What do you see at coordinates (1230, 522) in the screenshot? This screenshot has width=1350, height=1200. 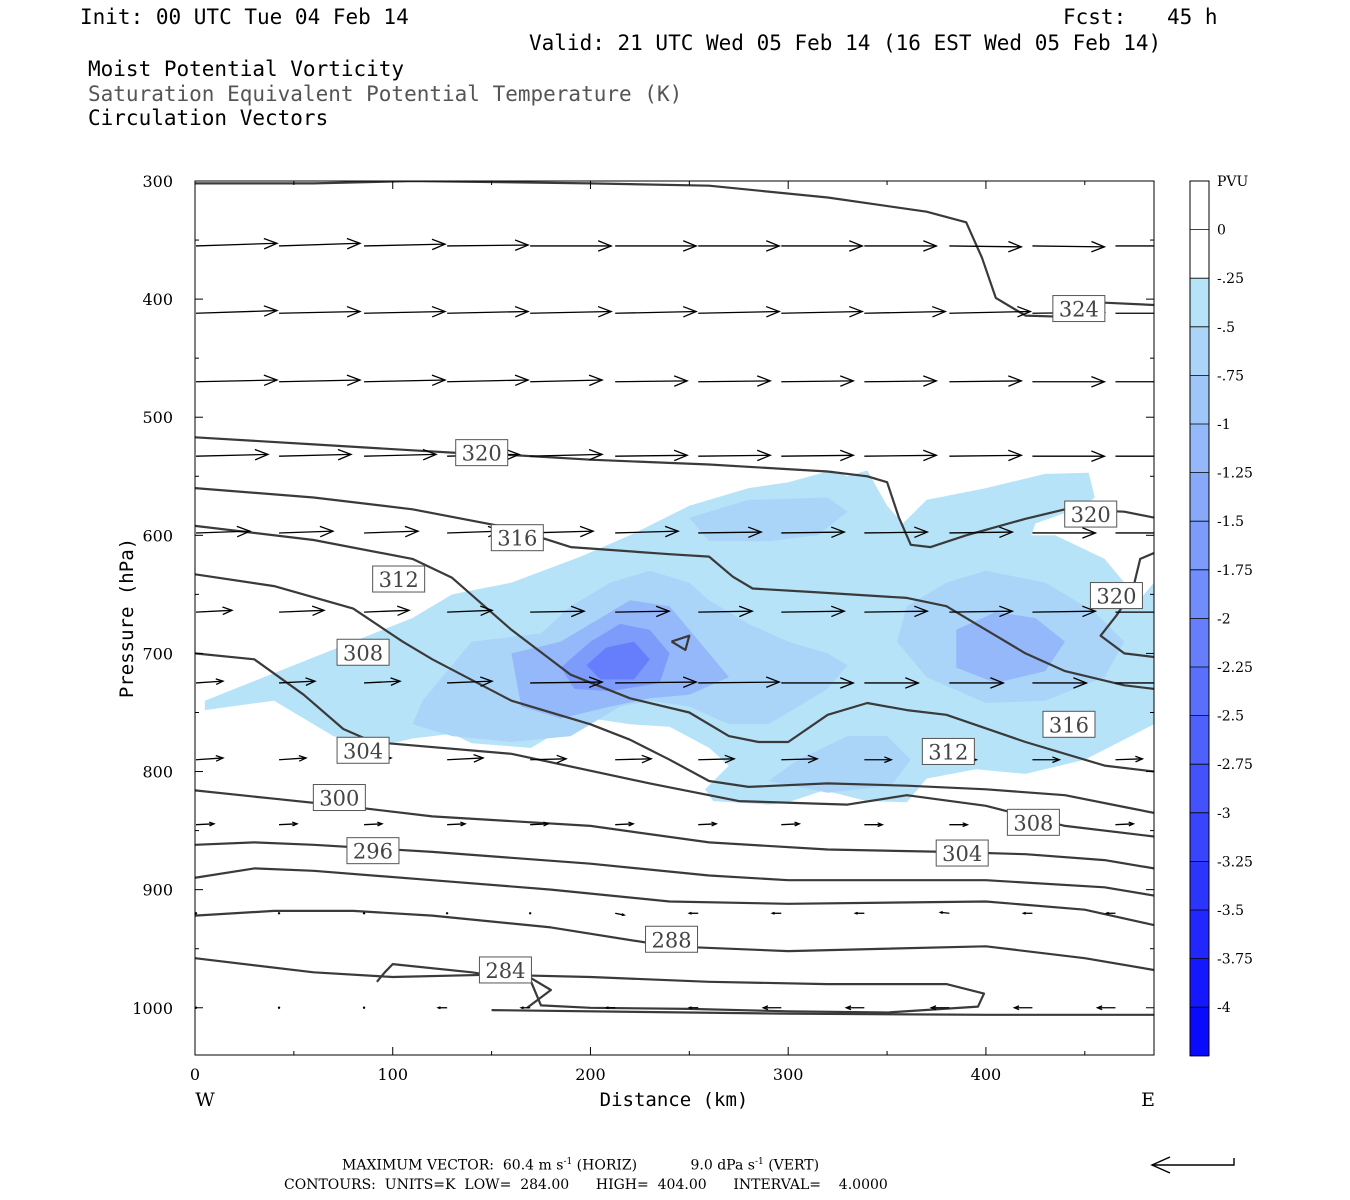 I see `colorbar-label: -1.5` at bounding box center [1230, 522].